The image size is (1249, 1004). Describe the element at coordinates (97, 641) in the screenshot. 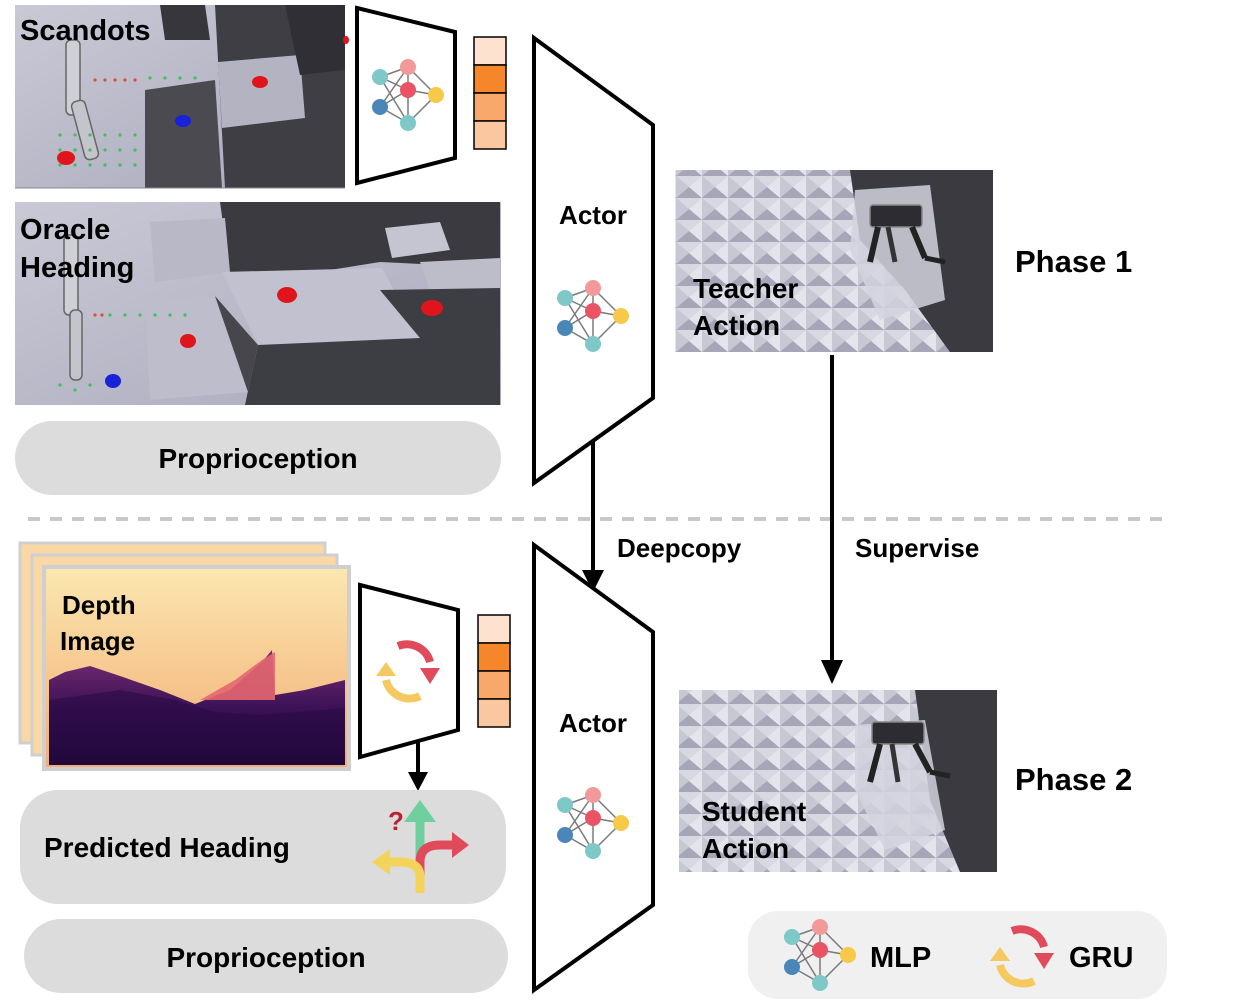

I see `depth-label-line2: Image` at that location.